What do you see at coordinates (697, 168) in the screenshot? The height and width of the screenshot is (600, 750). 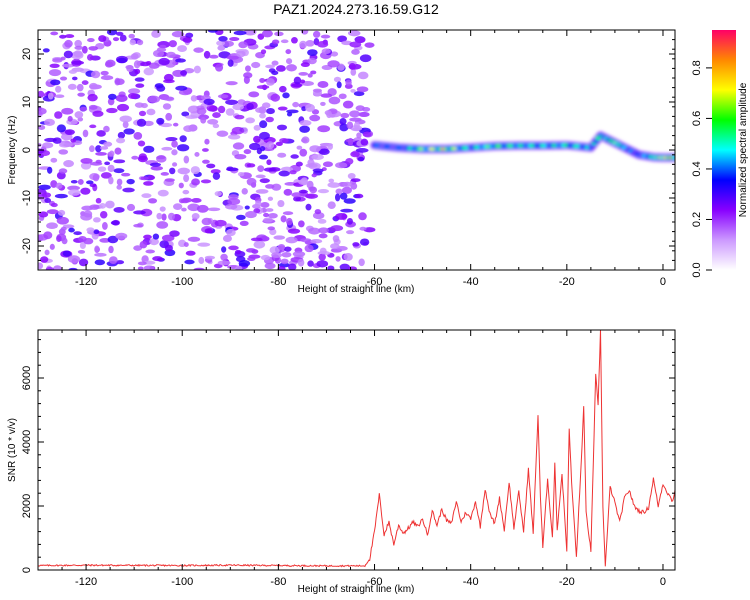 I see `colorbar-tick-label: 0.4` at bounding box center [697, 168].